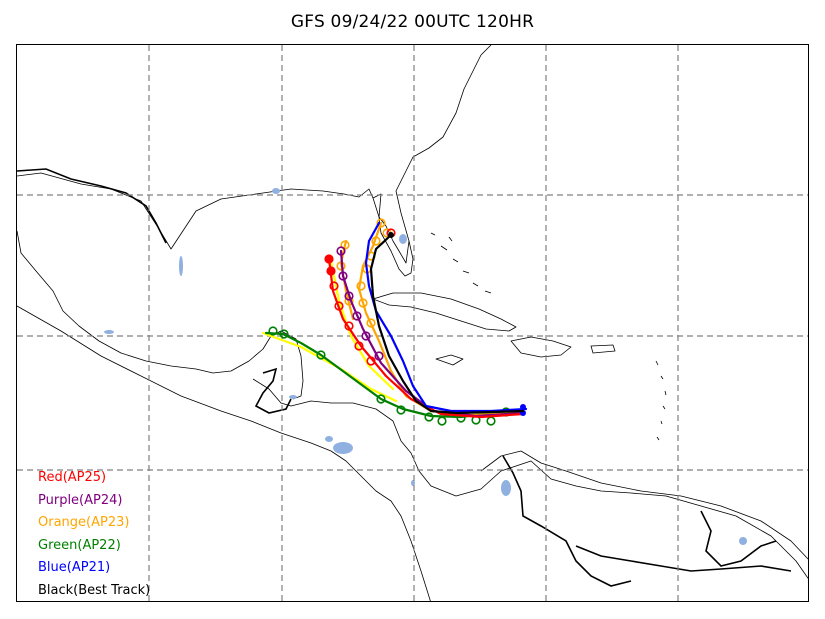 This screenshot has height=619, width=825. What do you see at coordinates (644, 505) in the screenshot?
I see `south-america-coast` at bounding box center [644, 505].